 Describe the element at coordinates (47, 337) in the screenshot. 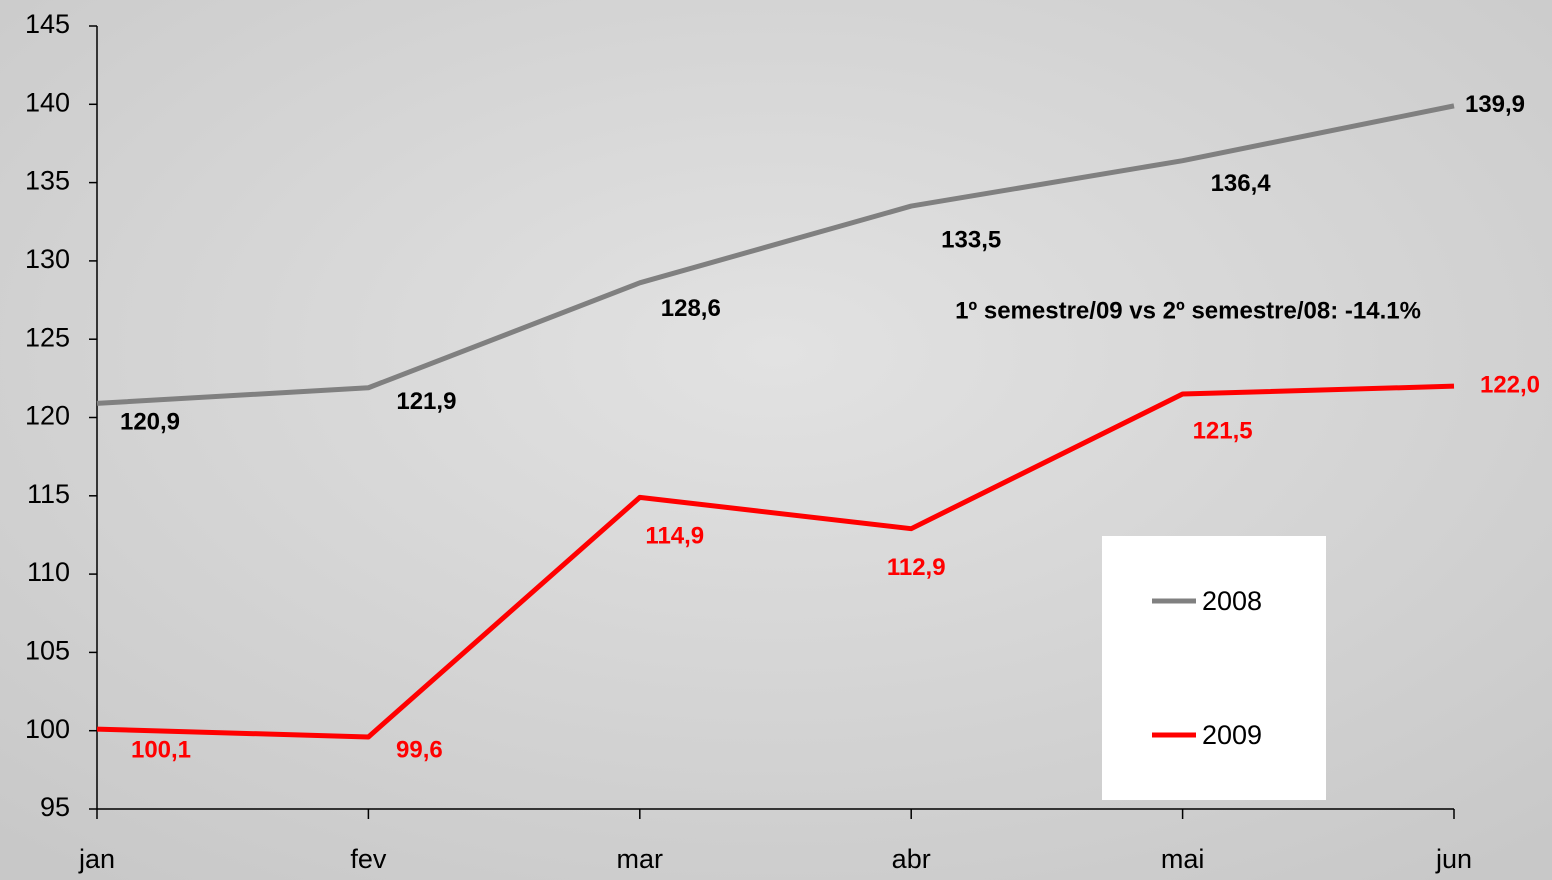

I see `y-tick-label: 125` at that location.